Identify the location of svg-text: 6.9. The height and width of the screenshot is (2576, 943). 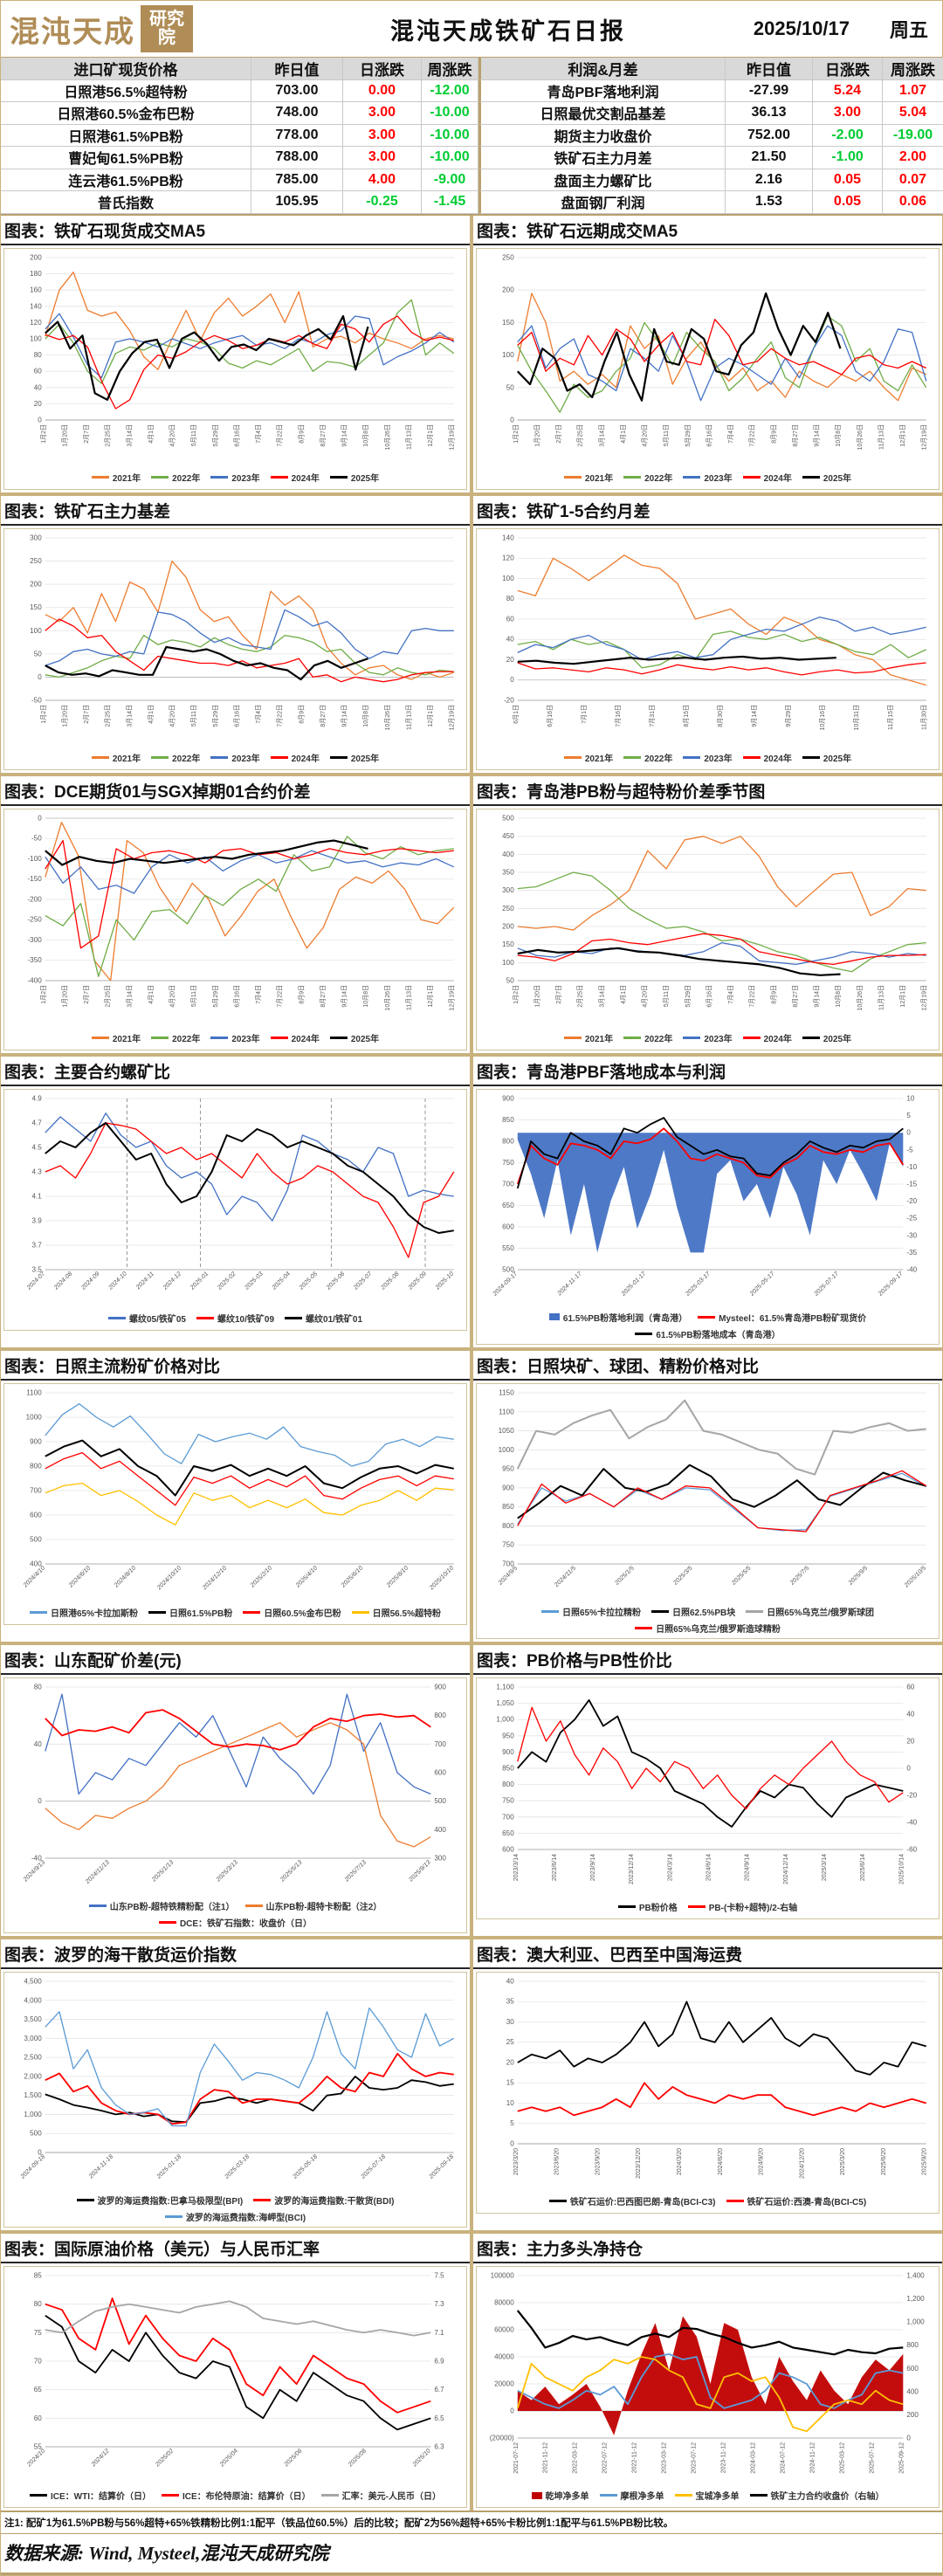
(439, 2361).